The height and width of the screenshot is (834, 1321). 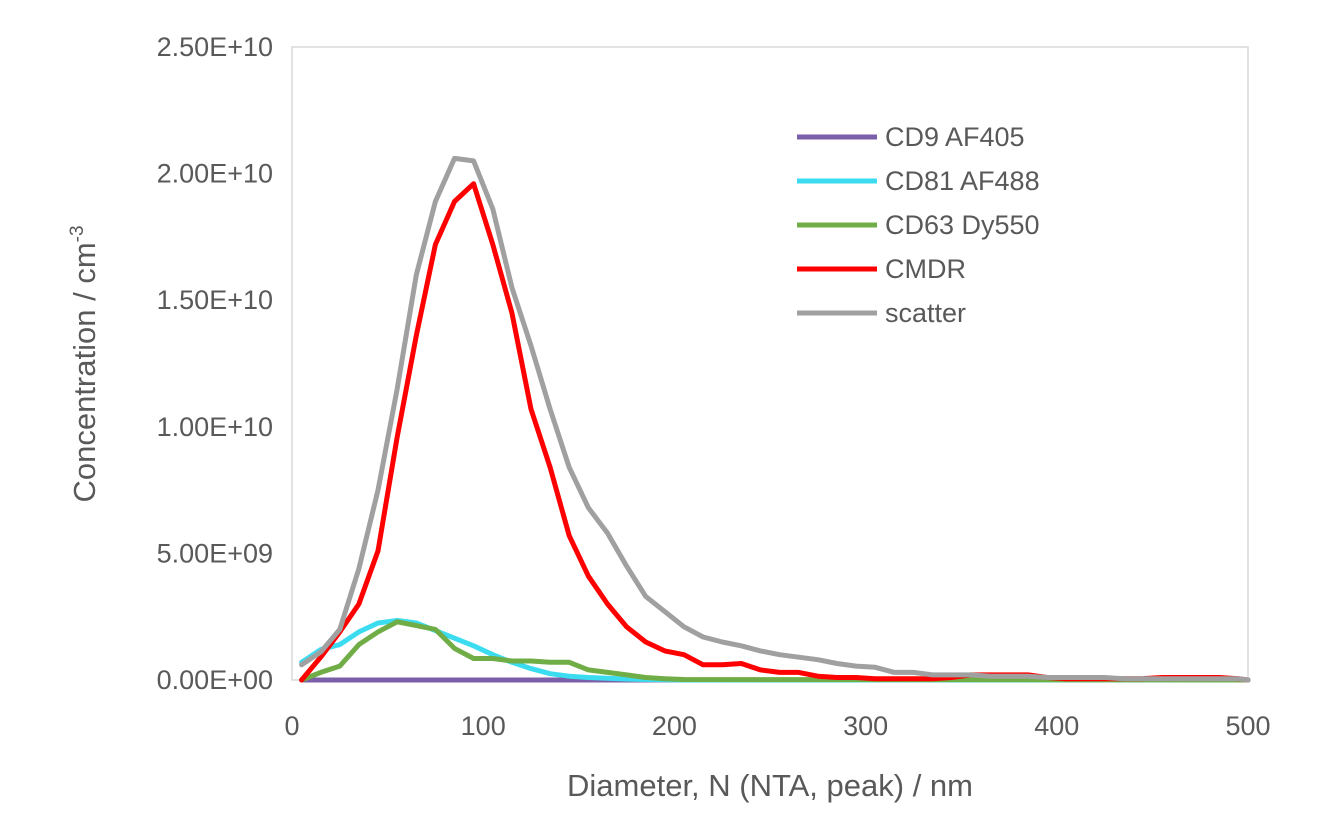 I want to click on y-axis-title-main: Concentration / cm, so click(x=84, y=372).